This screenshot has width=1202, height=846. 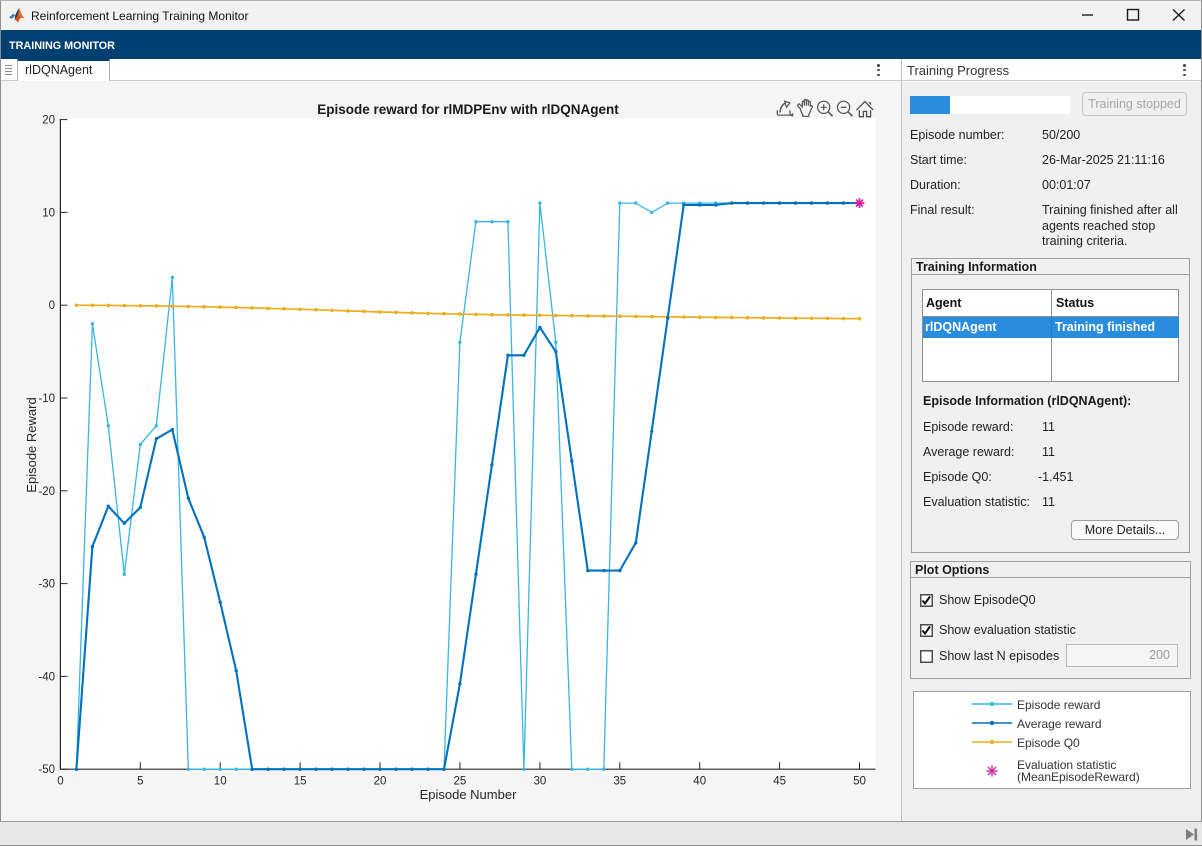 What do you see at coordinates (31, 444) in the screenshot?
I see `svg-text: Episode Reward` at bounding box center [31, 444].